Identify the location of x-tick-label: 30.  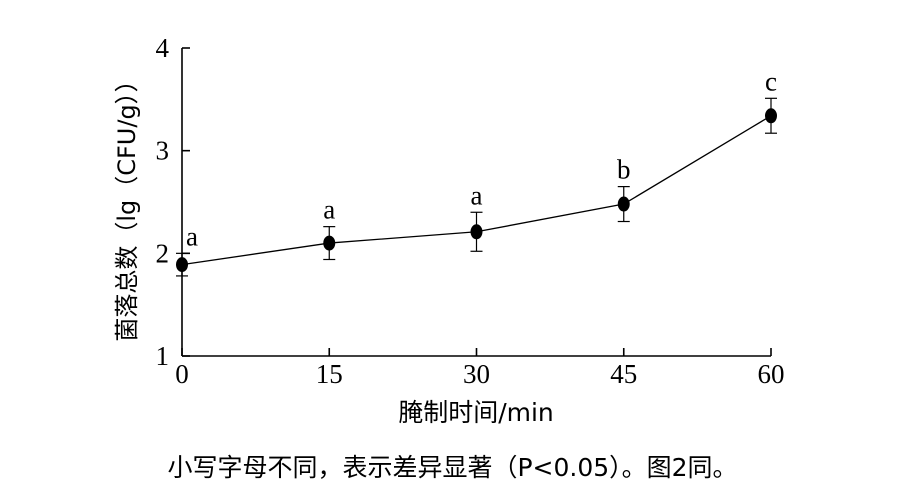
(476, 374).